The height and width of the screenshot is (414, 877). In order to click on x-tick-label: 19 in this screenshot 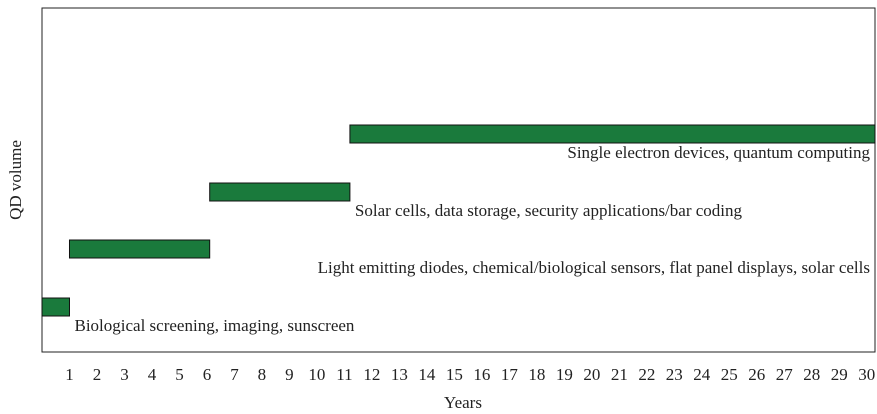, I will do `click(564, 374)`.